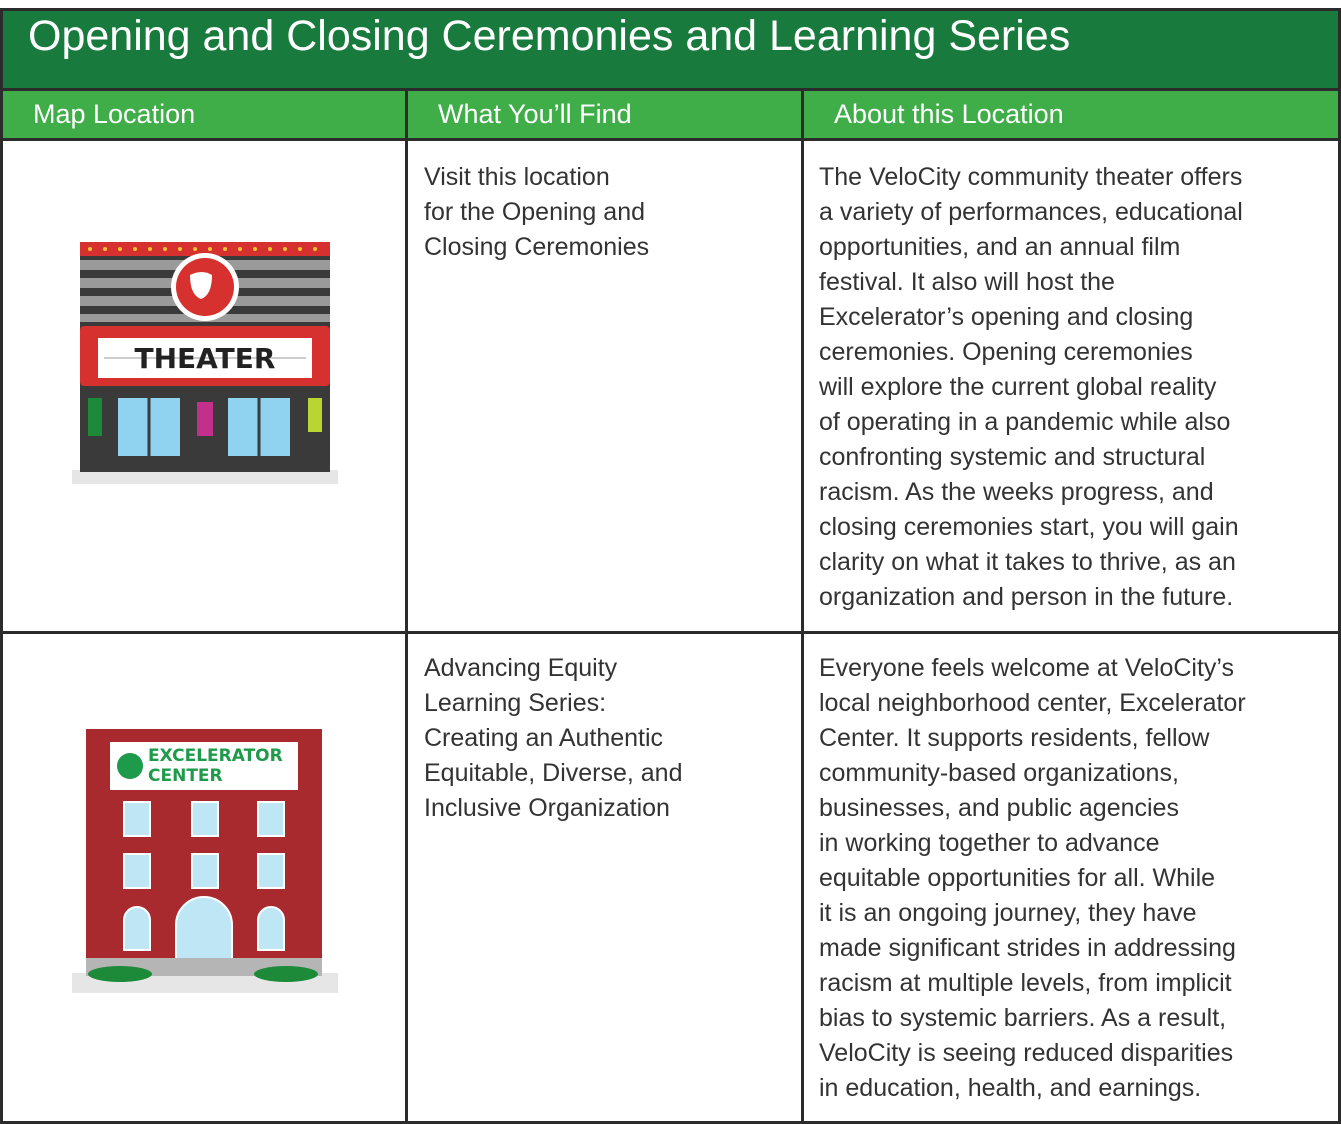 The width and height of the screenshot is (1341, 1124). I want to click on text-line: of operating in a pandemic while also, so click(1025, 422).